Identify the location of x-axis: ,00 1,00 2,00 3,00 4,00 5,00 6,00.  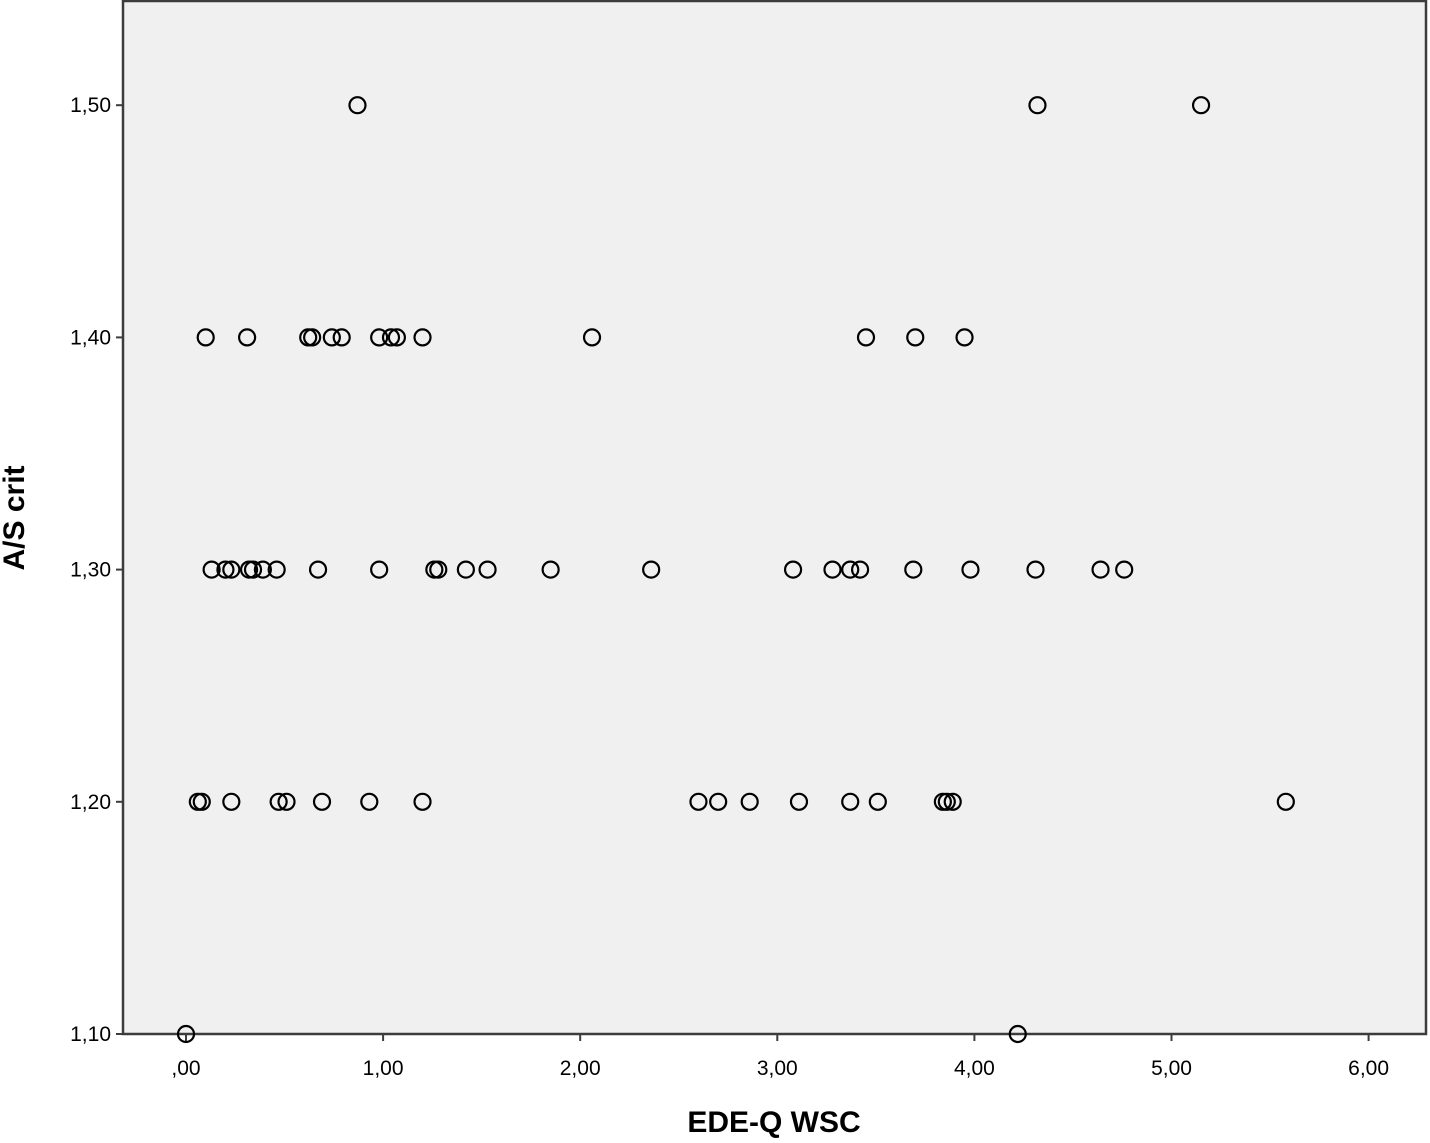
(780, 1057).